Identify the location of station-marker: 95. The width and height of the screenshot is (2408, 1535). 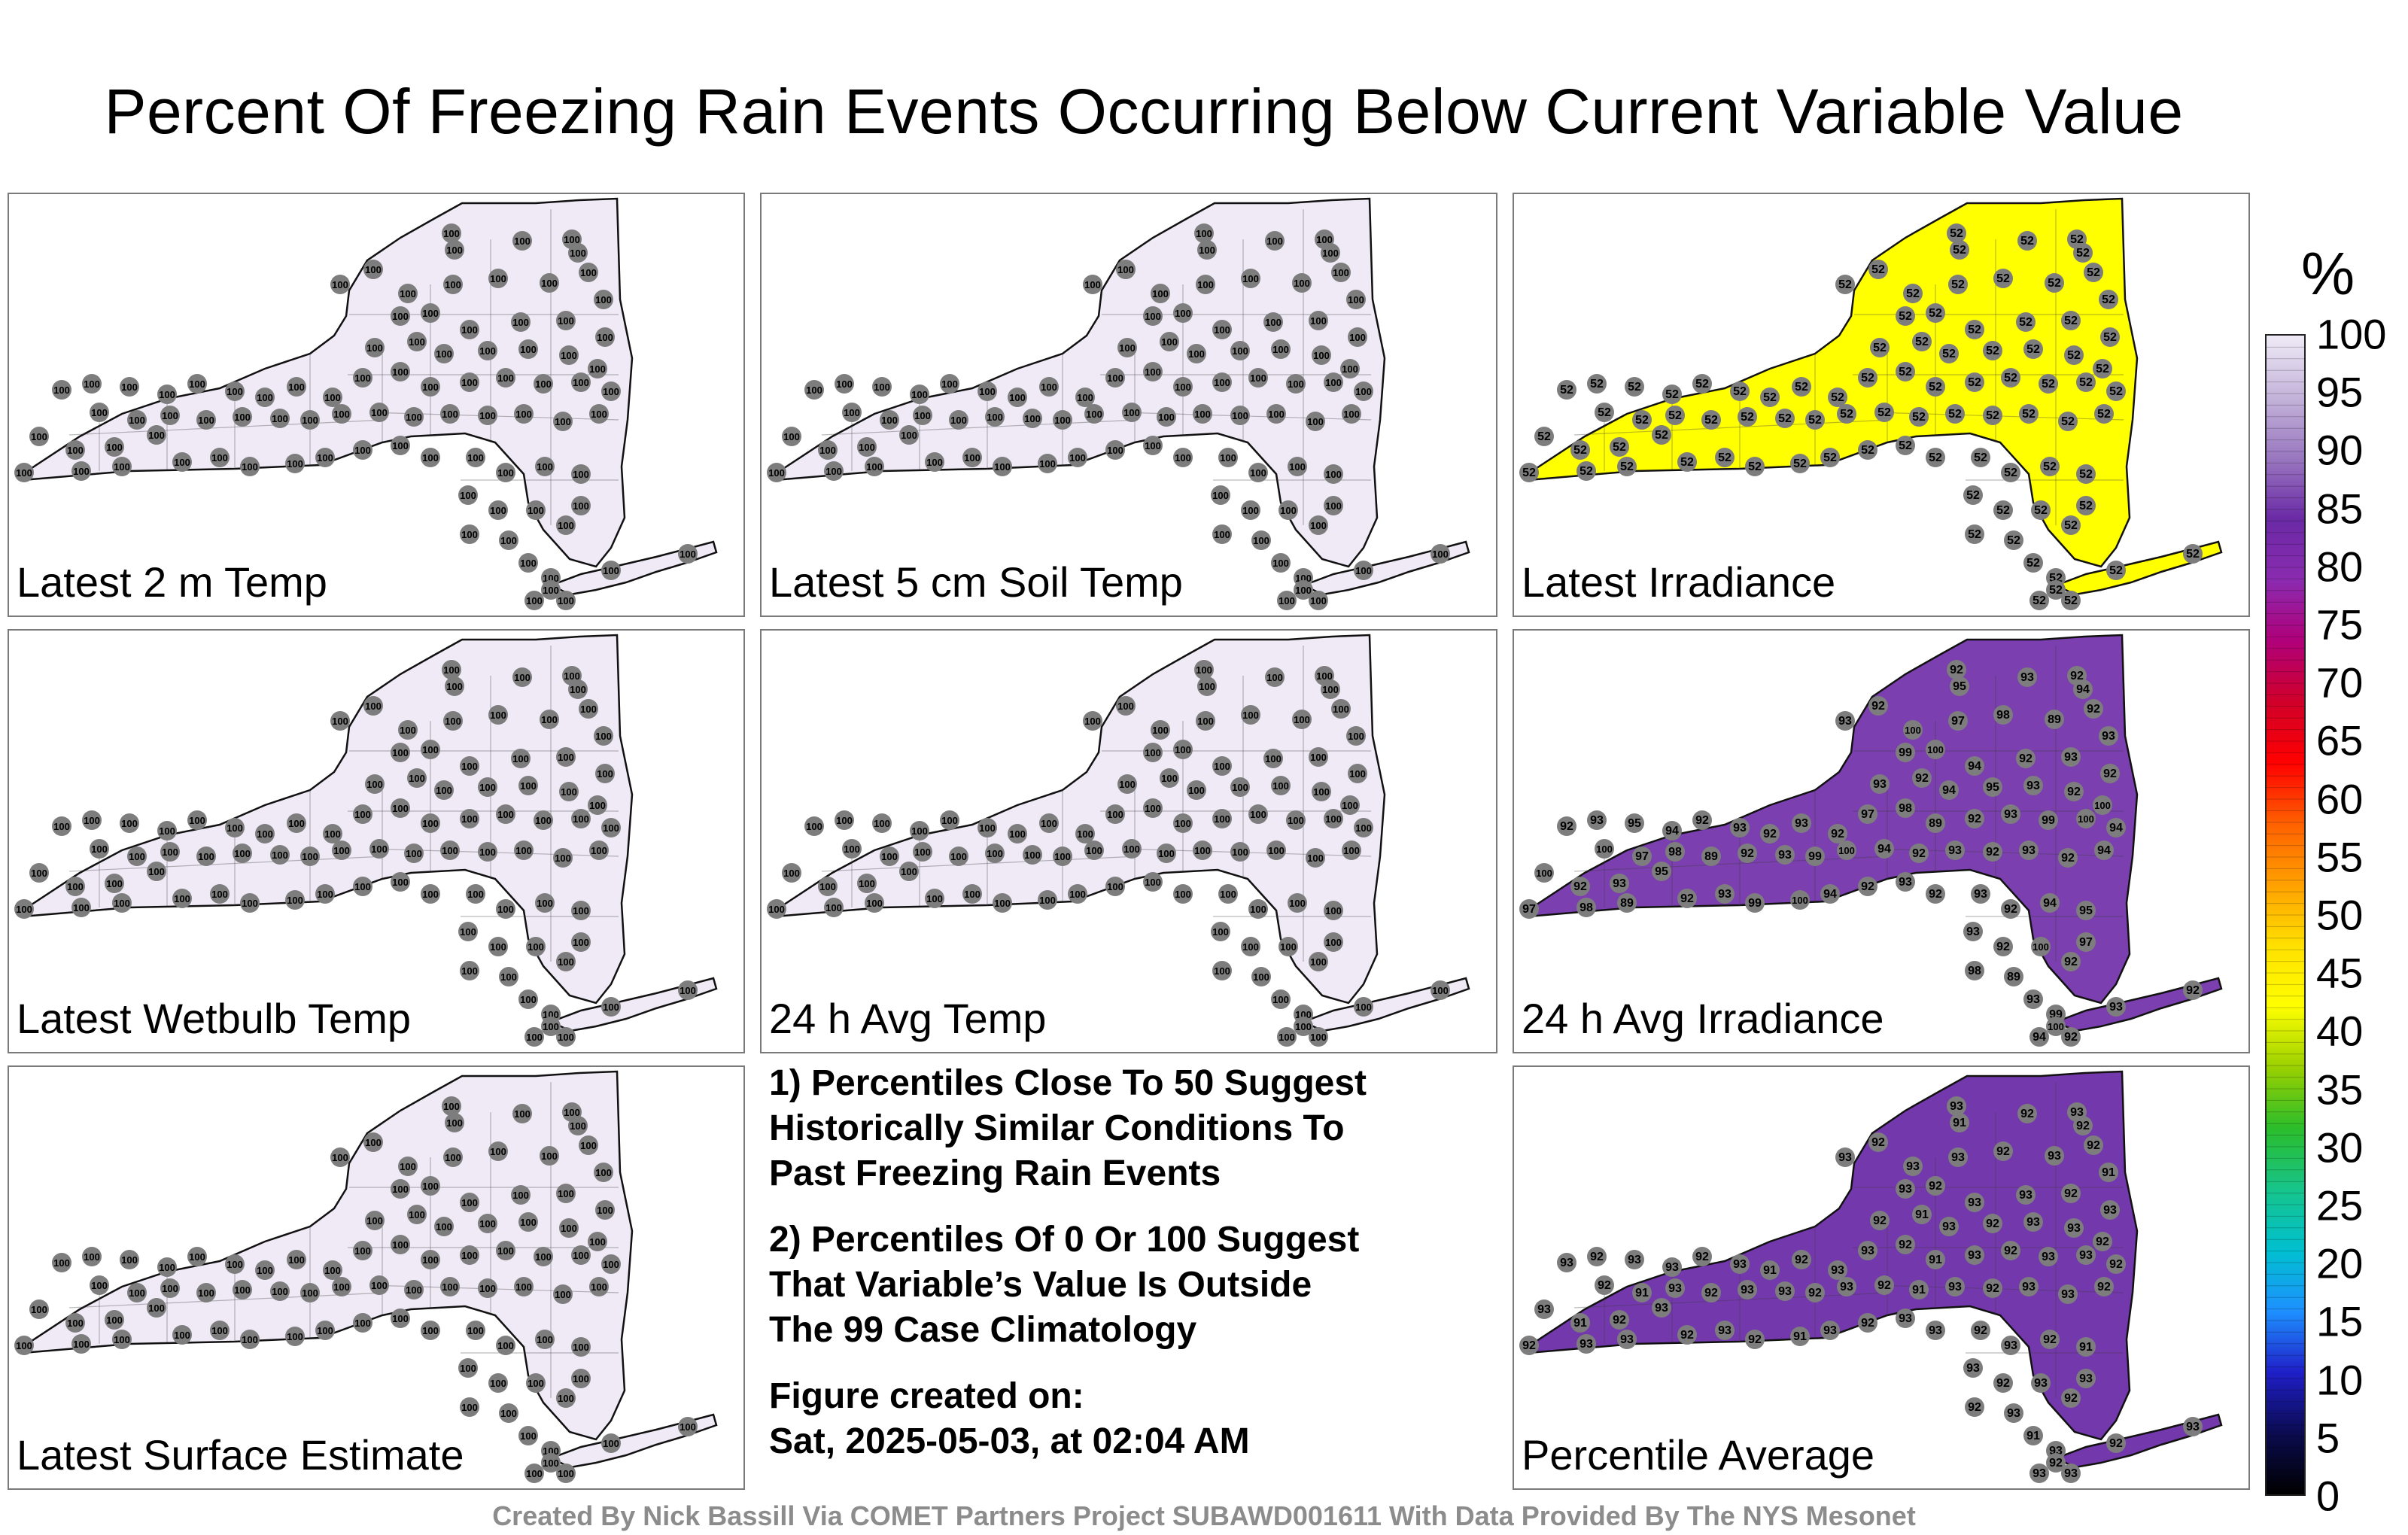
(1959, 686).